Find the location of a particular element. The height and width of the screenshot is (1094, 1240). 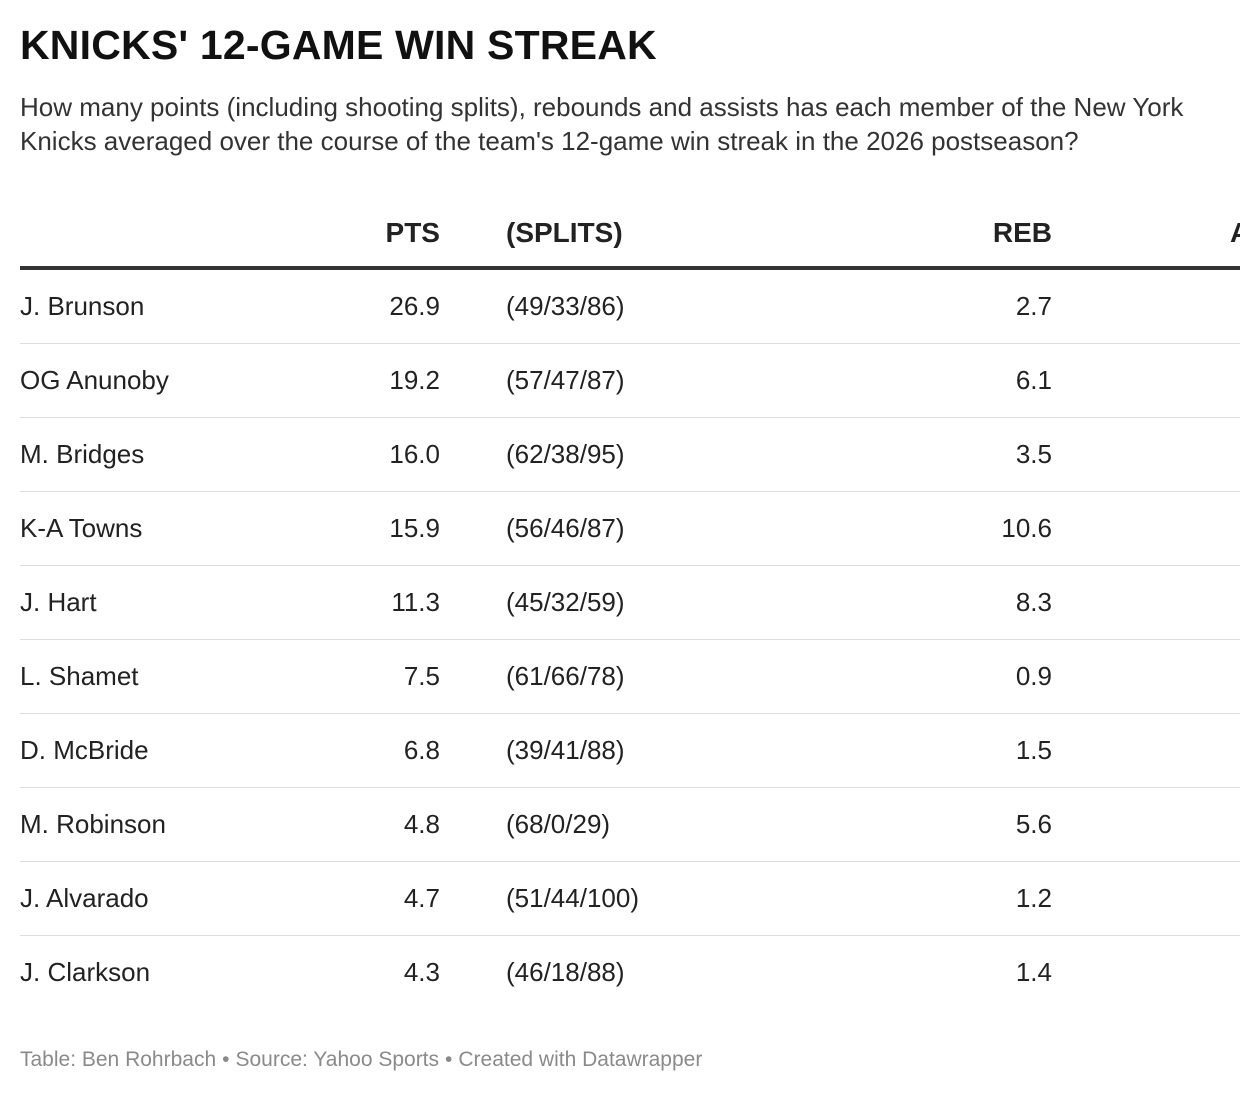

chart-title: KNICKS' 12-GAME WIN STREAK is located at coordinates (338, 45).